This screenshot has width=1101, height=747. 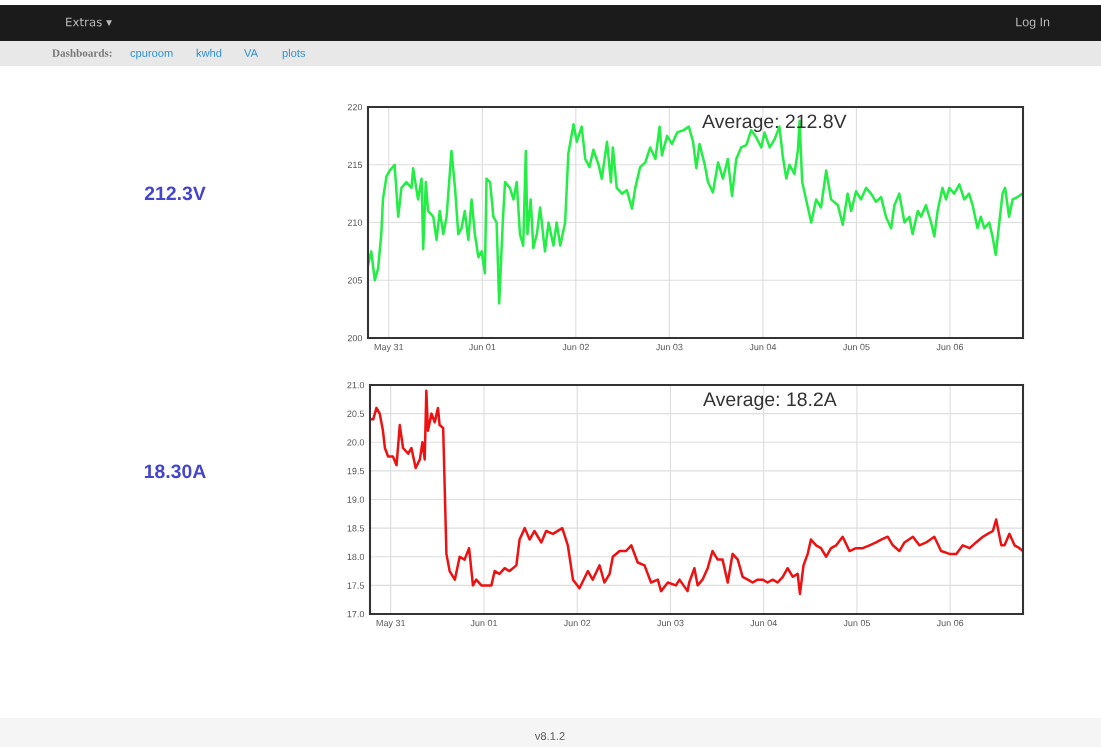 I want to click on annotation: Average: 212.8V, so click(x=774, y=123).